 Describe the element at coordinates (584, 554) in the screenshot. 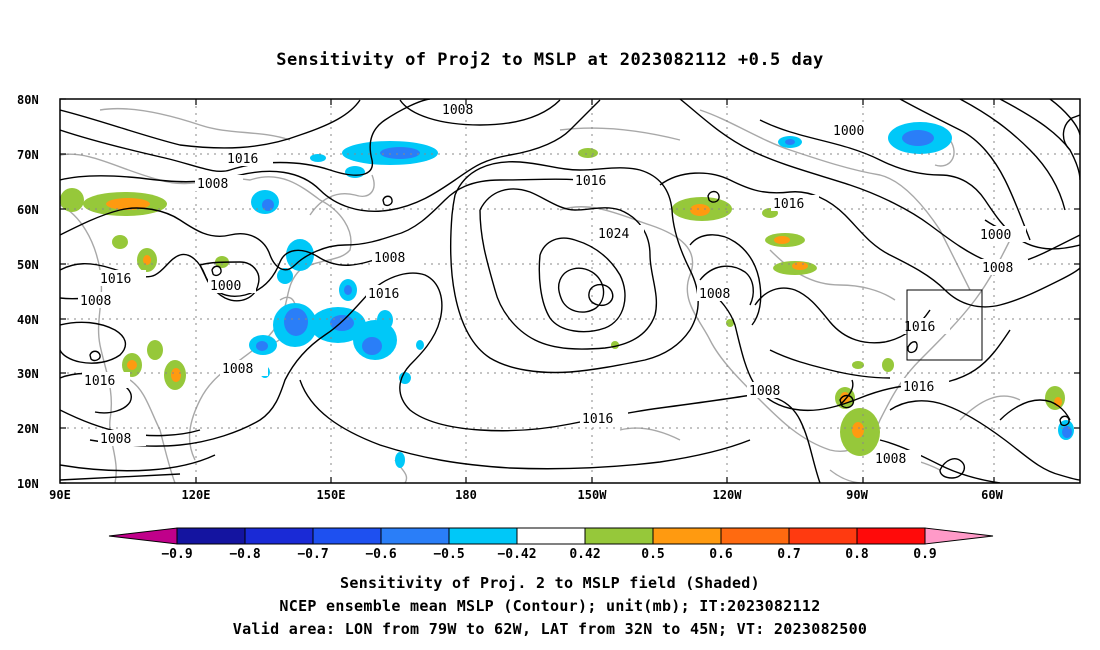

I see `colorbar-level-label: 0.42` at that location.